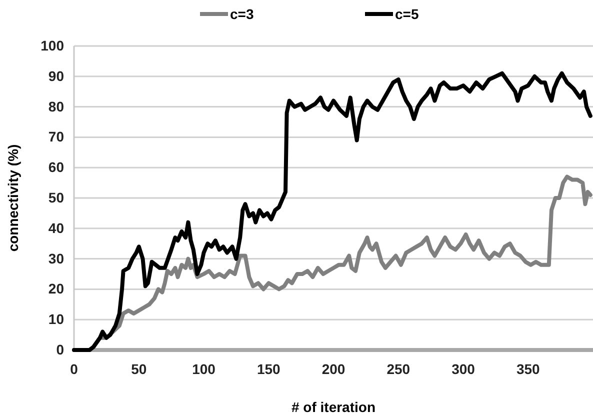 This screenshot has width=593, height=417. Describe the element at coordinates (528, 368) in the screenshot. I see `x-tick-label: 350` at that location.